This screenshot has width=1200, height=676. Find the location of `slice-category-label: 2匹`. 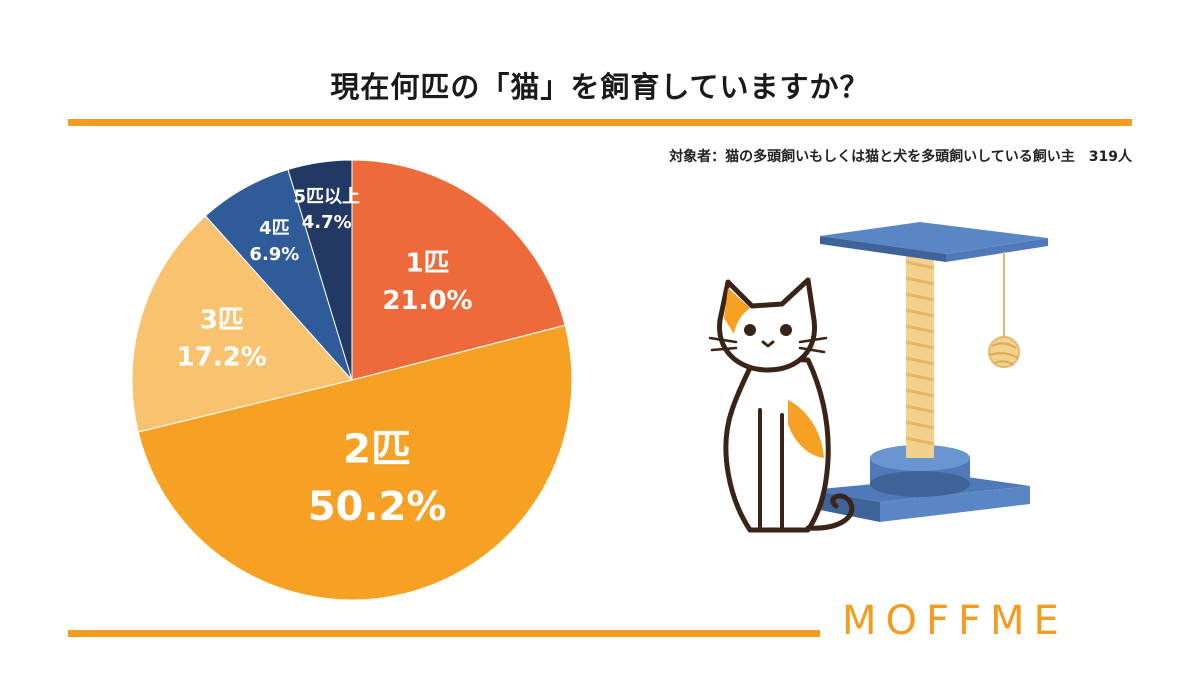

slice-category-label: 2匹 is located at coordinates (377, 450).